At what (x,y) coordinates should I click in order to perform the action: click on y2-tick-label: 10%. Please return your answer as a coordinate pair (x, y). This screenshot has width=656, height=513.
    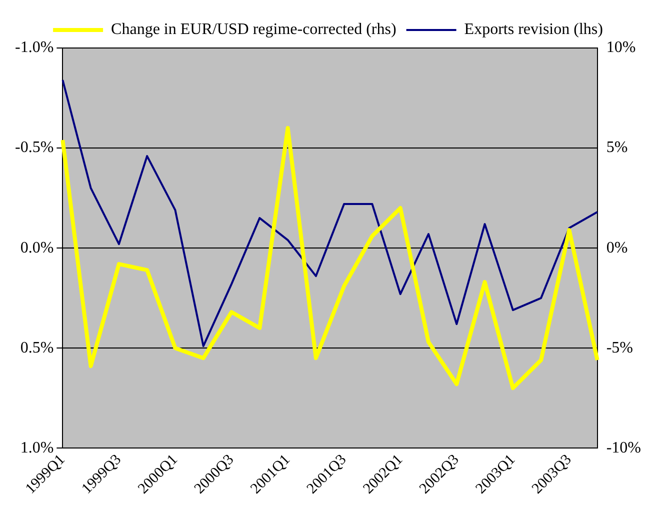
    Looking at the image, I should click on (621, 47).